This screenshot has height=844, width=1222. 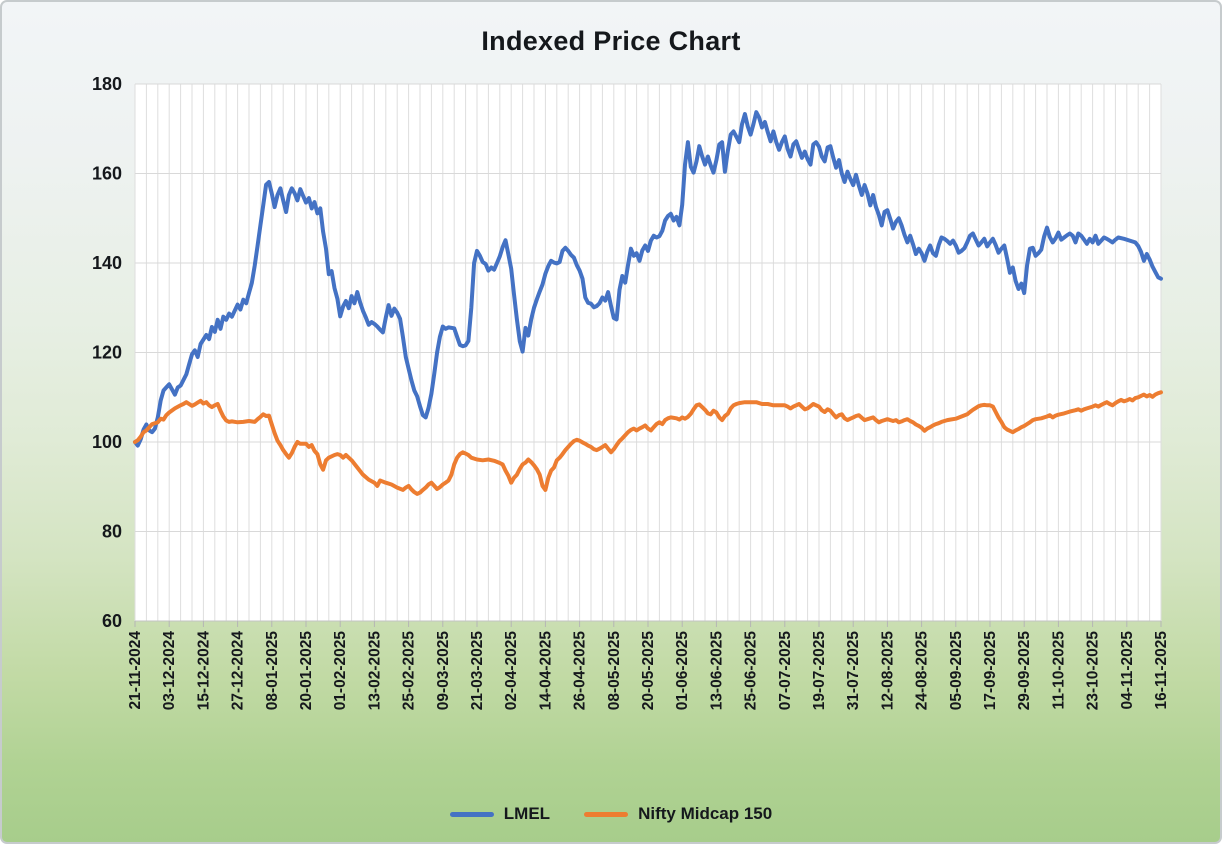 I want to click on x-tick-label: 21-11-2024, so click(x=135, y=670).